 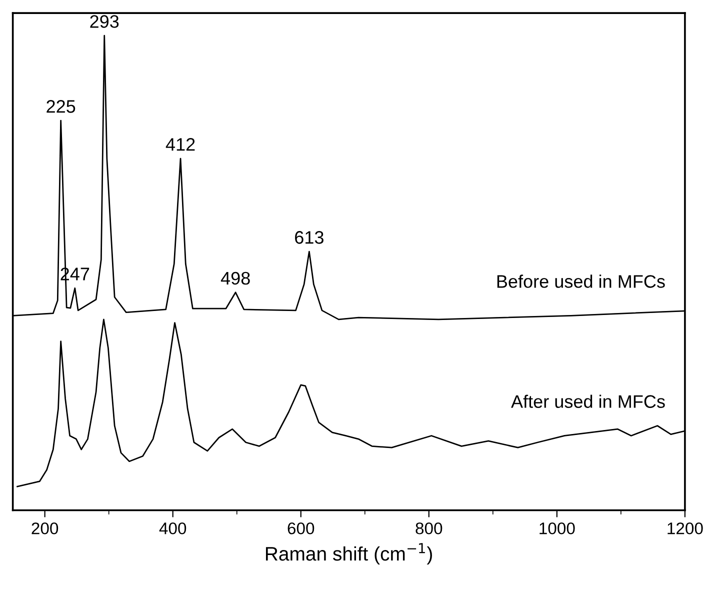 I want to click on x-tick-label: 1000, so click(x=557, y=528).